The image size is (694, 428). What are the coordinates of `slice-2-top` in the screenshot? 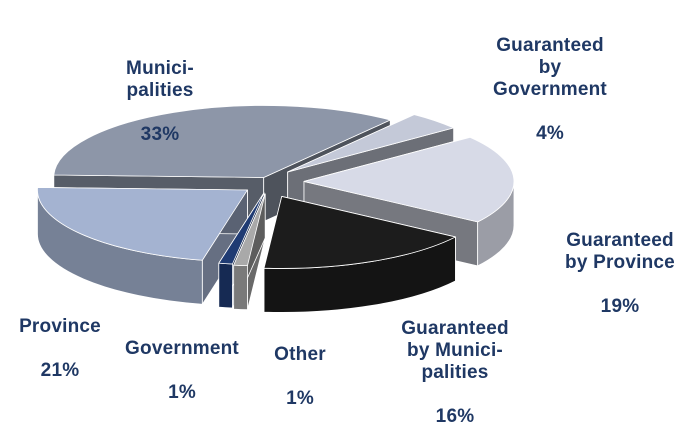 It's located at (409, 179).